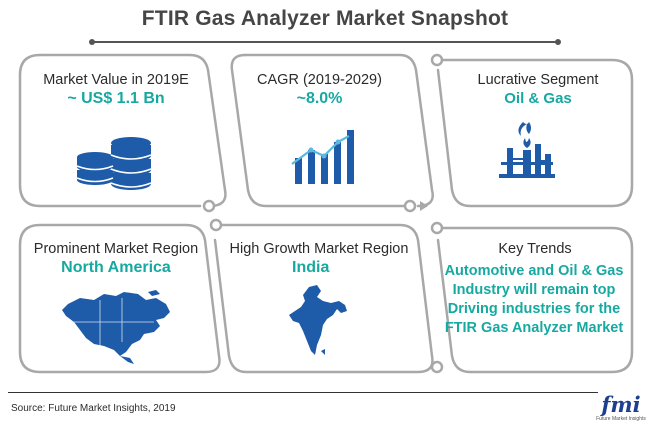 The height and width of the screenshot is (437, 650). Describe the element at coordinates (535, 249) in the screenshot. I see `key-trends-label: Key Trends` at that location.